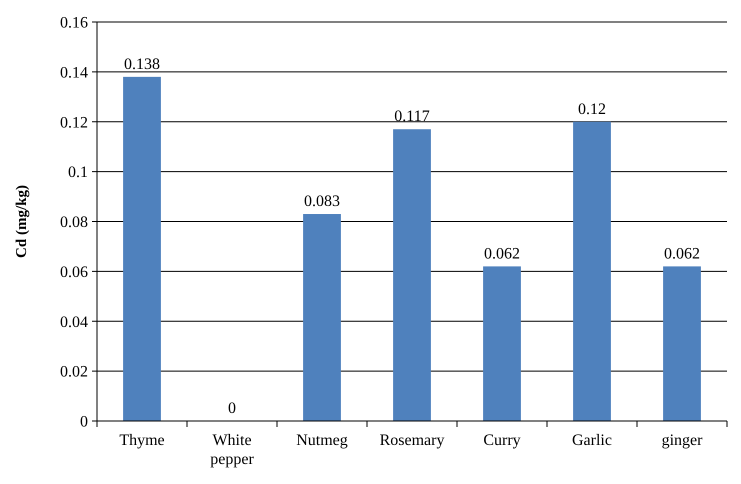 This screenshot has height=484, width=741. Describe the element at coordinates (74, 322) in the screenshot. I see `y-tick-label: 0.04` at that location.